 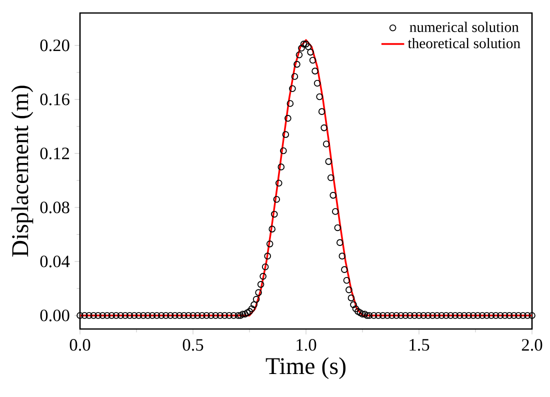 I want to click on x-tick-label: 1.0, so click(x=306, y=345).